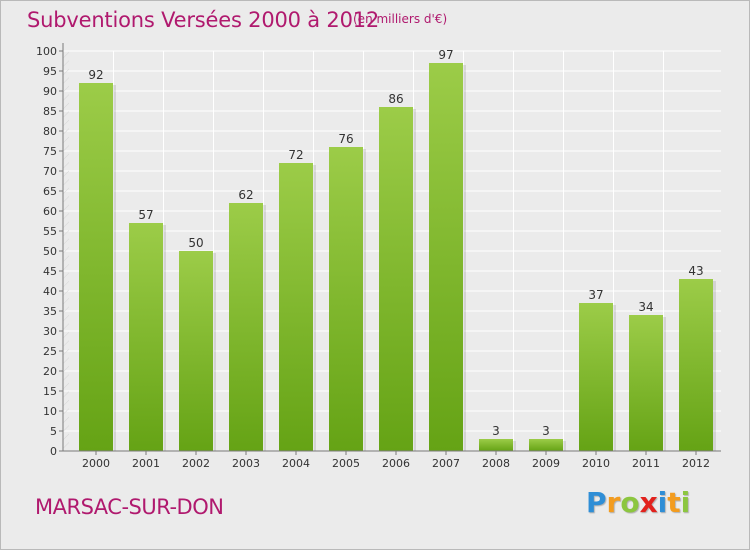  I want to click on bar-2010, so click(596, 377).